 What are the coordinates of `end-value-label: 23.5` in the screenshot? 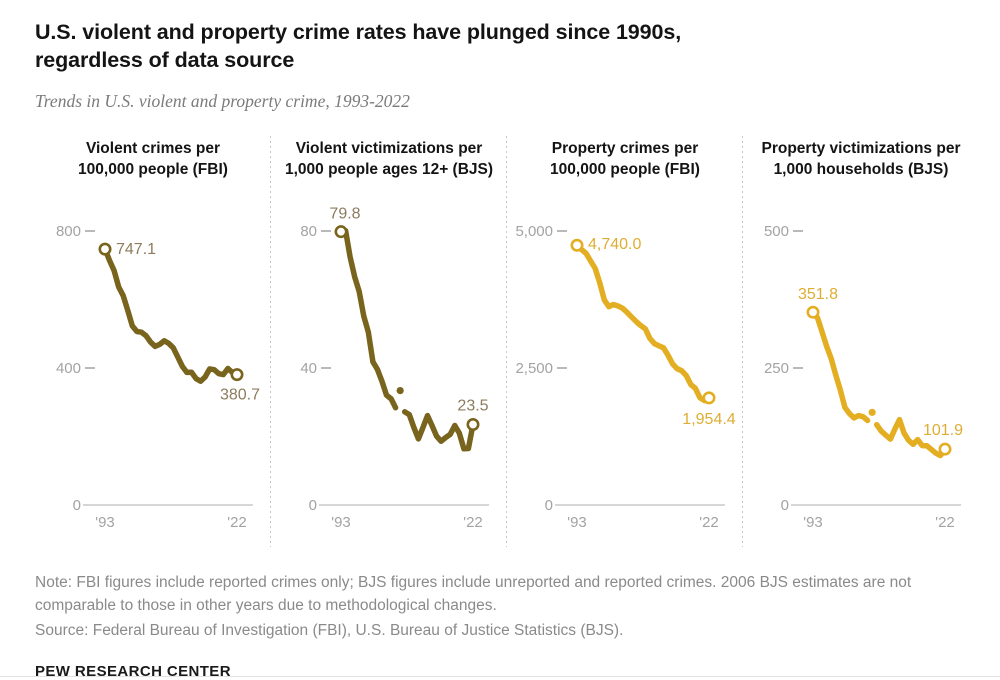 It's located at (472, 405).